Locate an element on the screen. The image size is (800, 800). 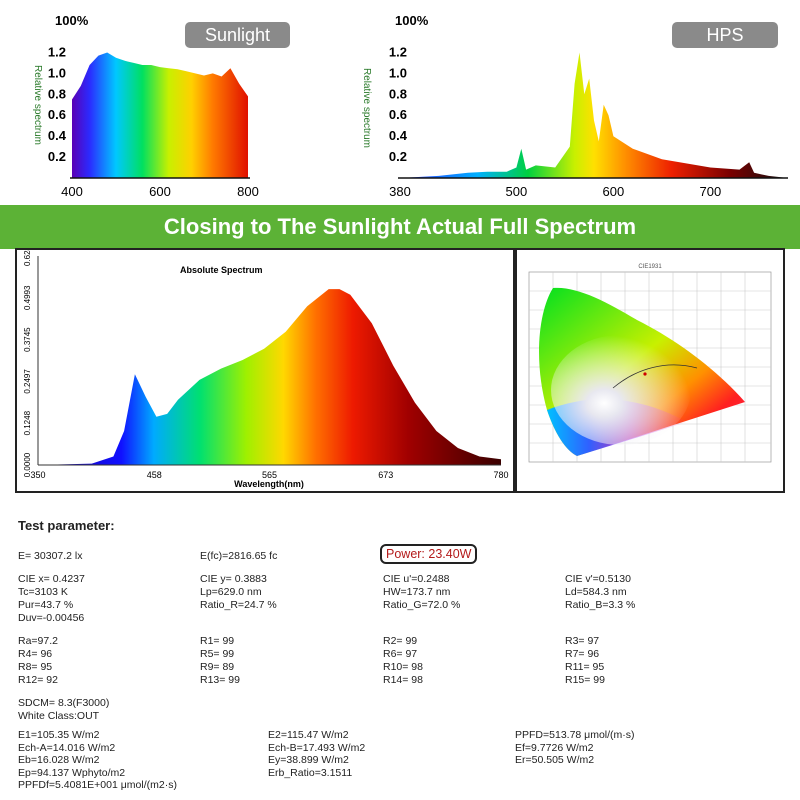
sunlight-badge: Sunlight is located at coordinates (237, 35).